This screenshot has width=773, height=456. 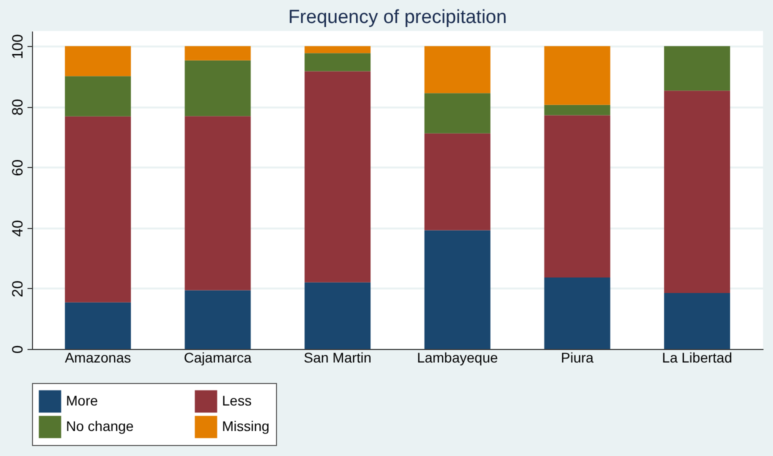 What do you see at coordinates (246, 426) in the screenshot?
I see `legend-label: Missing` at bounding box center [246, 426].